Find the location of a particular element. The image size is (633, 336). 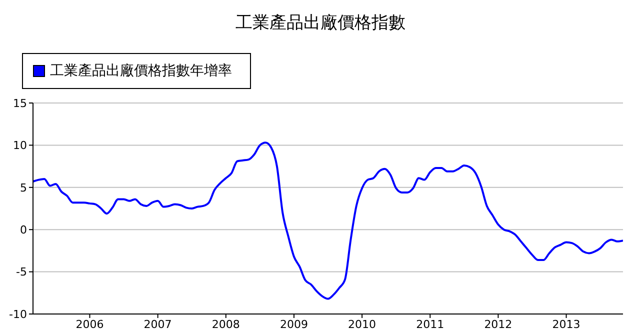

y-tick-label: 0 is located at coordinates (23, 230).